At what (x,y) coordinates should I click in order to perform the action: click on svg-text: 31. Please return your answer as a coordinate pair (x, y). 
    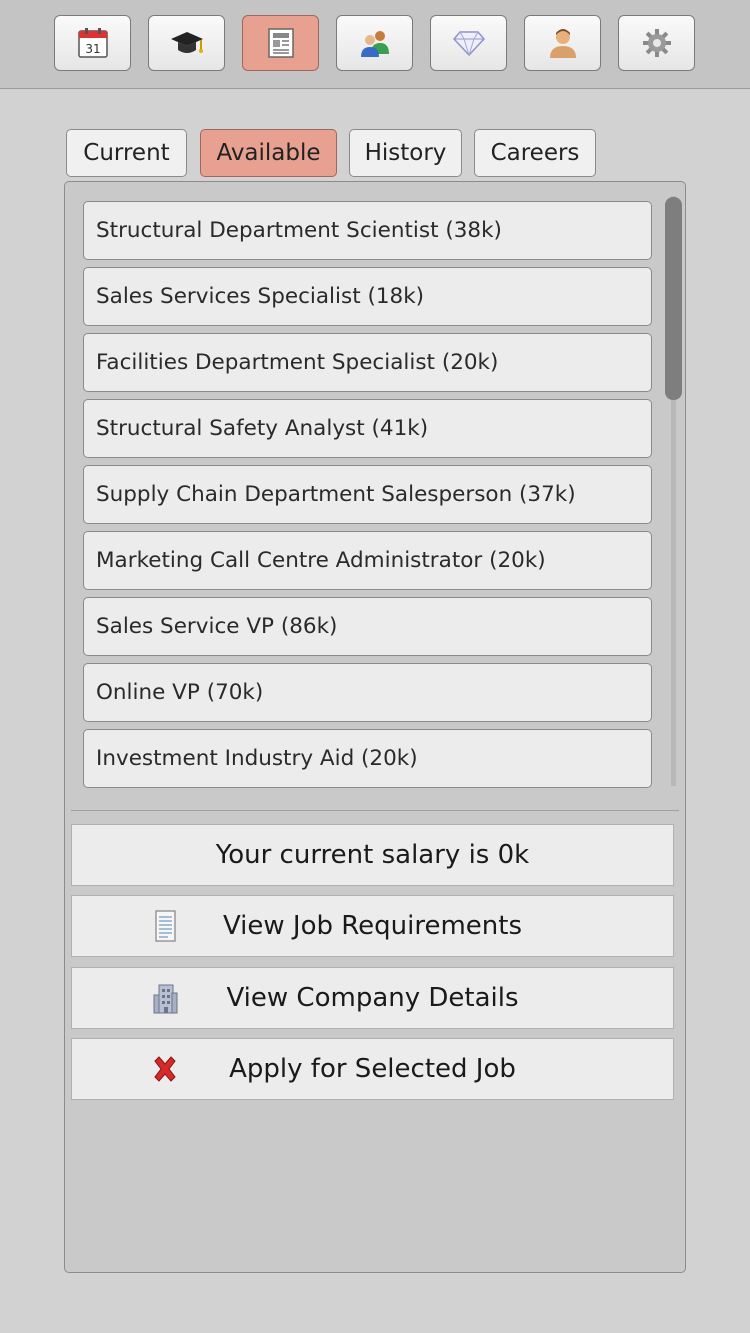
    Looking at the image, I should click on (92, 49).